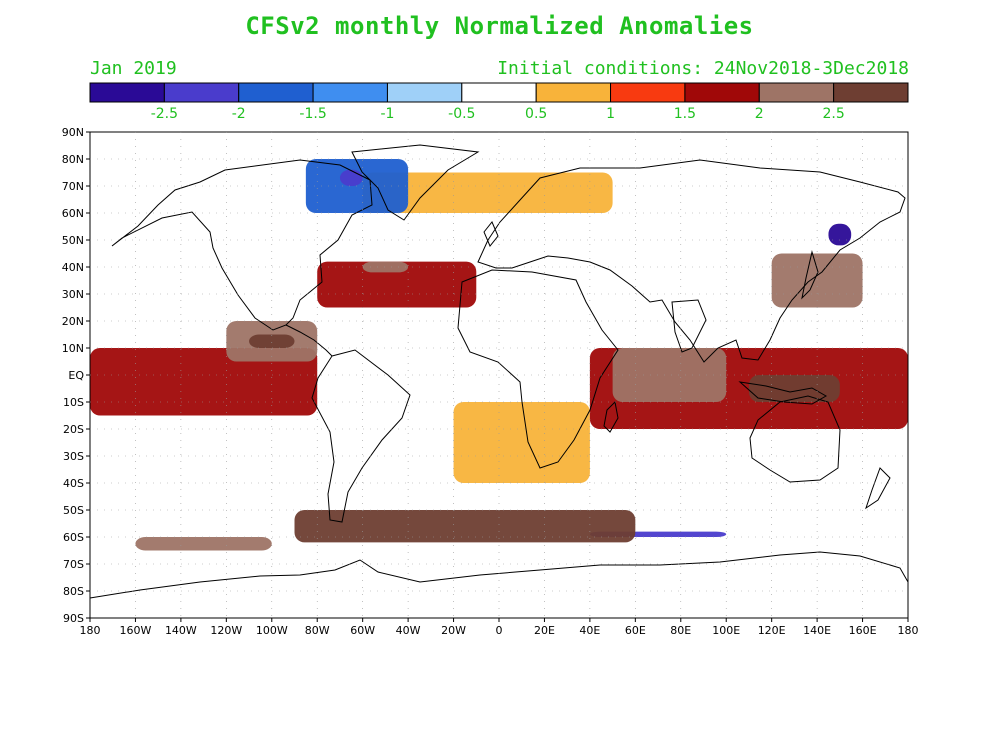 The width and height of the screenshot is (999, 750). I want to click on colorbar-label: -2.5, so click(164, 114).